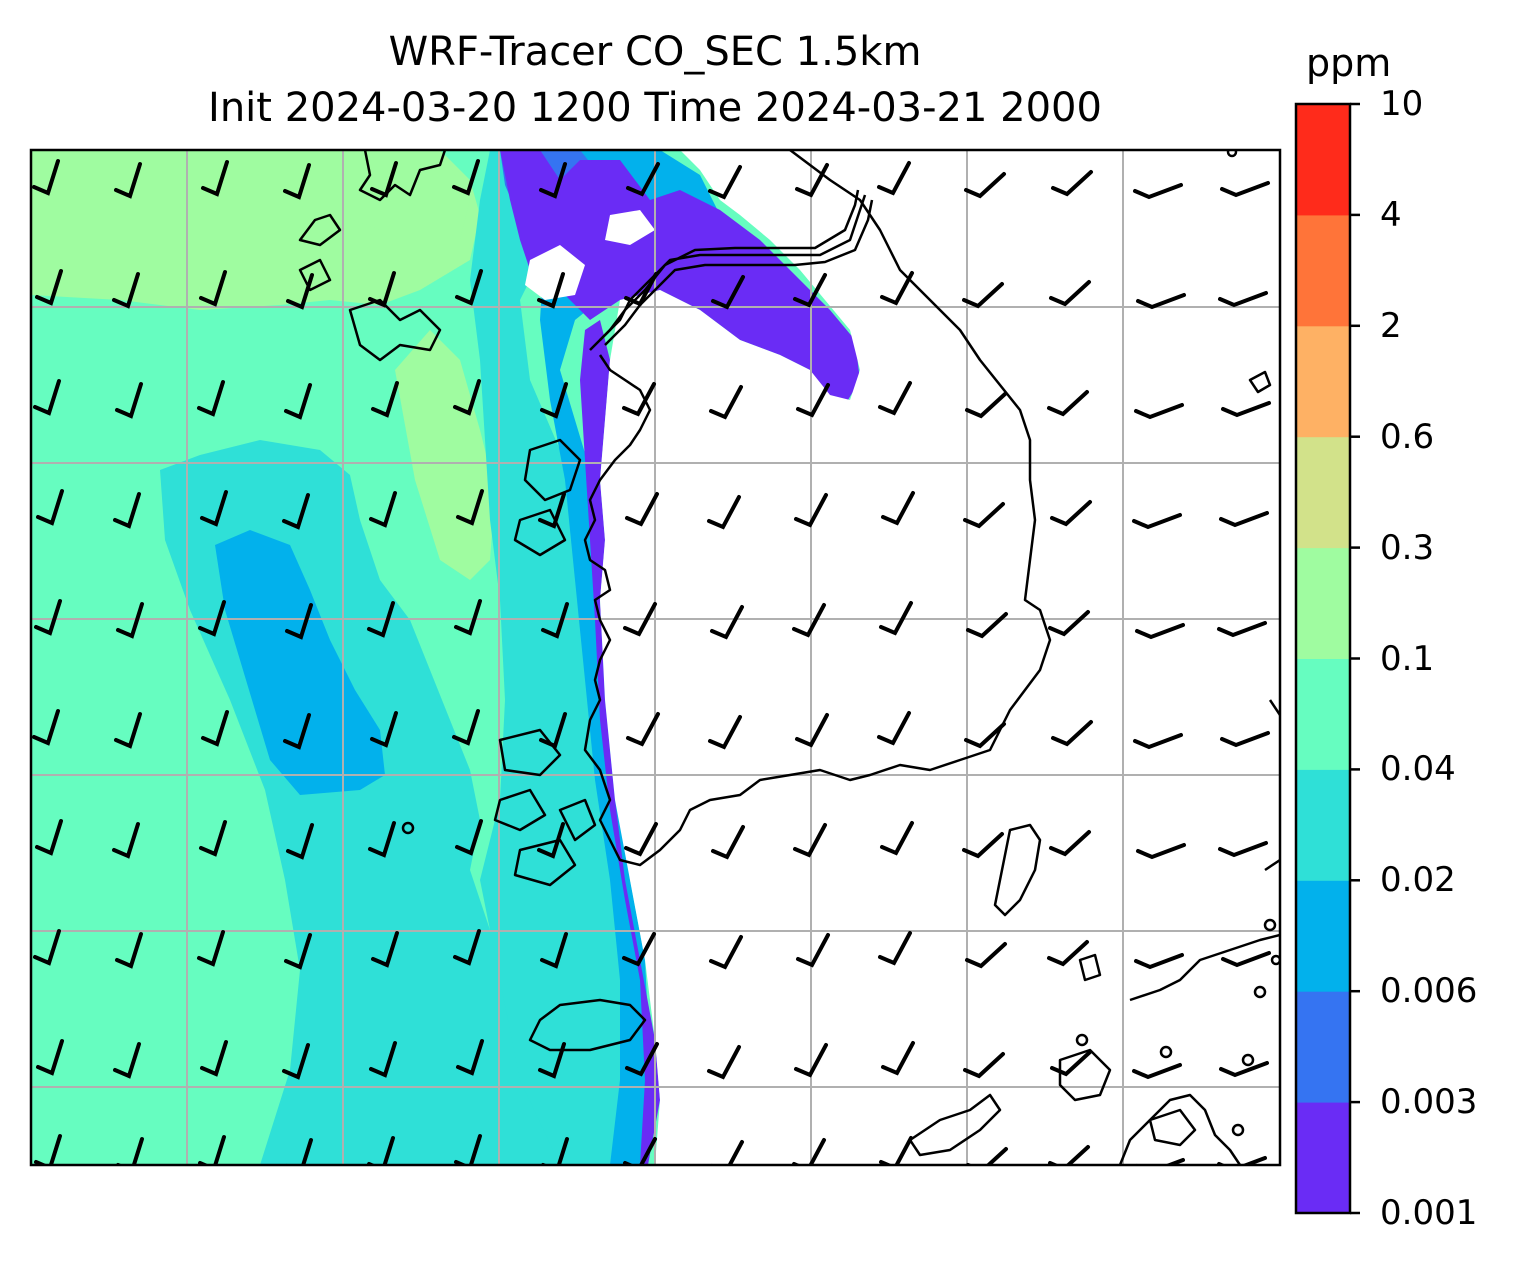 The width and height of the screenshot is (1528, 1267). What do you see at coordinates (390, 200) in the screenshot?
I see `contour-fill-0.1-0.3` at bounding box center [390, 200].